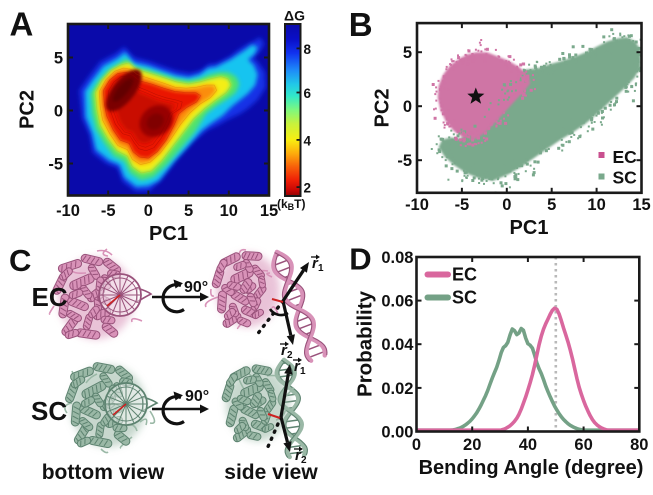 This screenshot has width=653, height=495. Describe the element at coordinates (308, 49) in the screenshot. I see `svg-text: 8` at that location.